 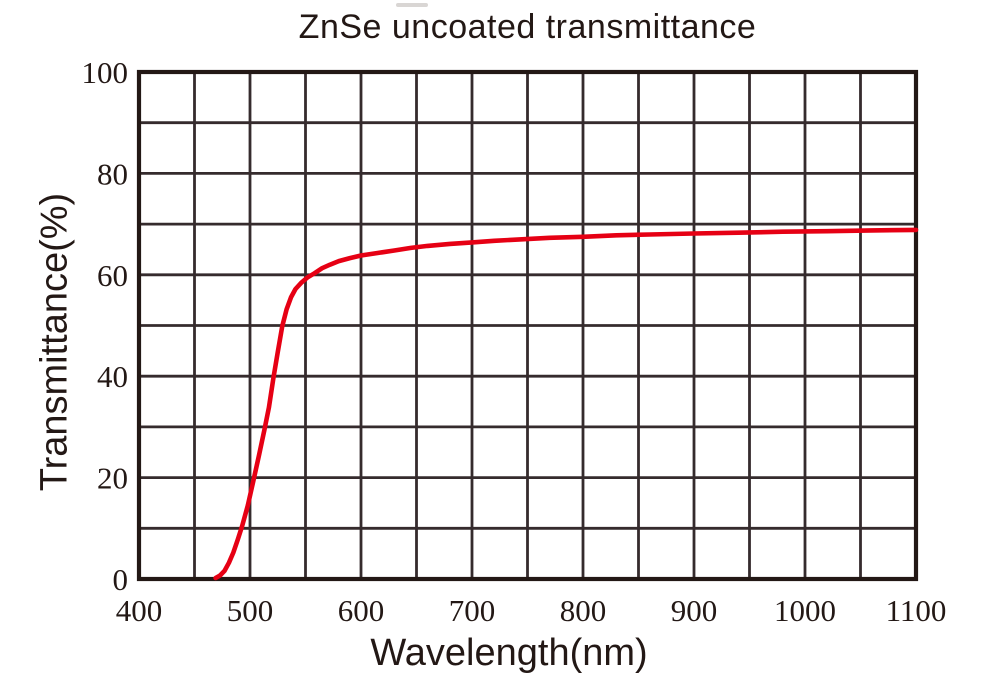 What do you see at coordinates (527, 27) in the screenshot?
I see `chart-title: ZnSe uncoated transmittance` at bounding box center [527, 27].